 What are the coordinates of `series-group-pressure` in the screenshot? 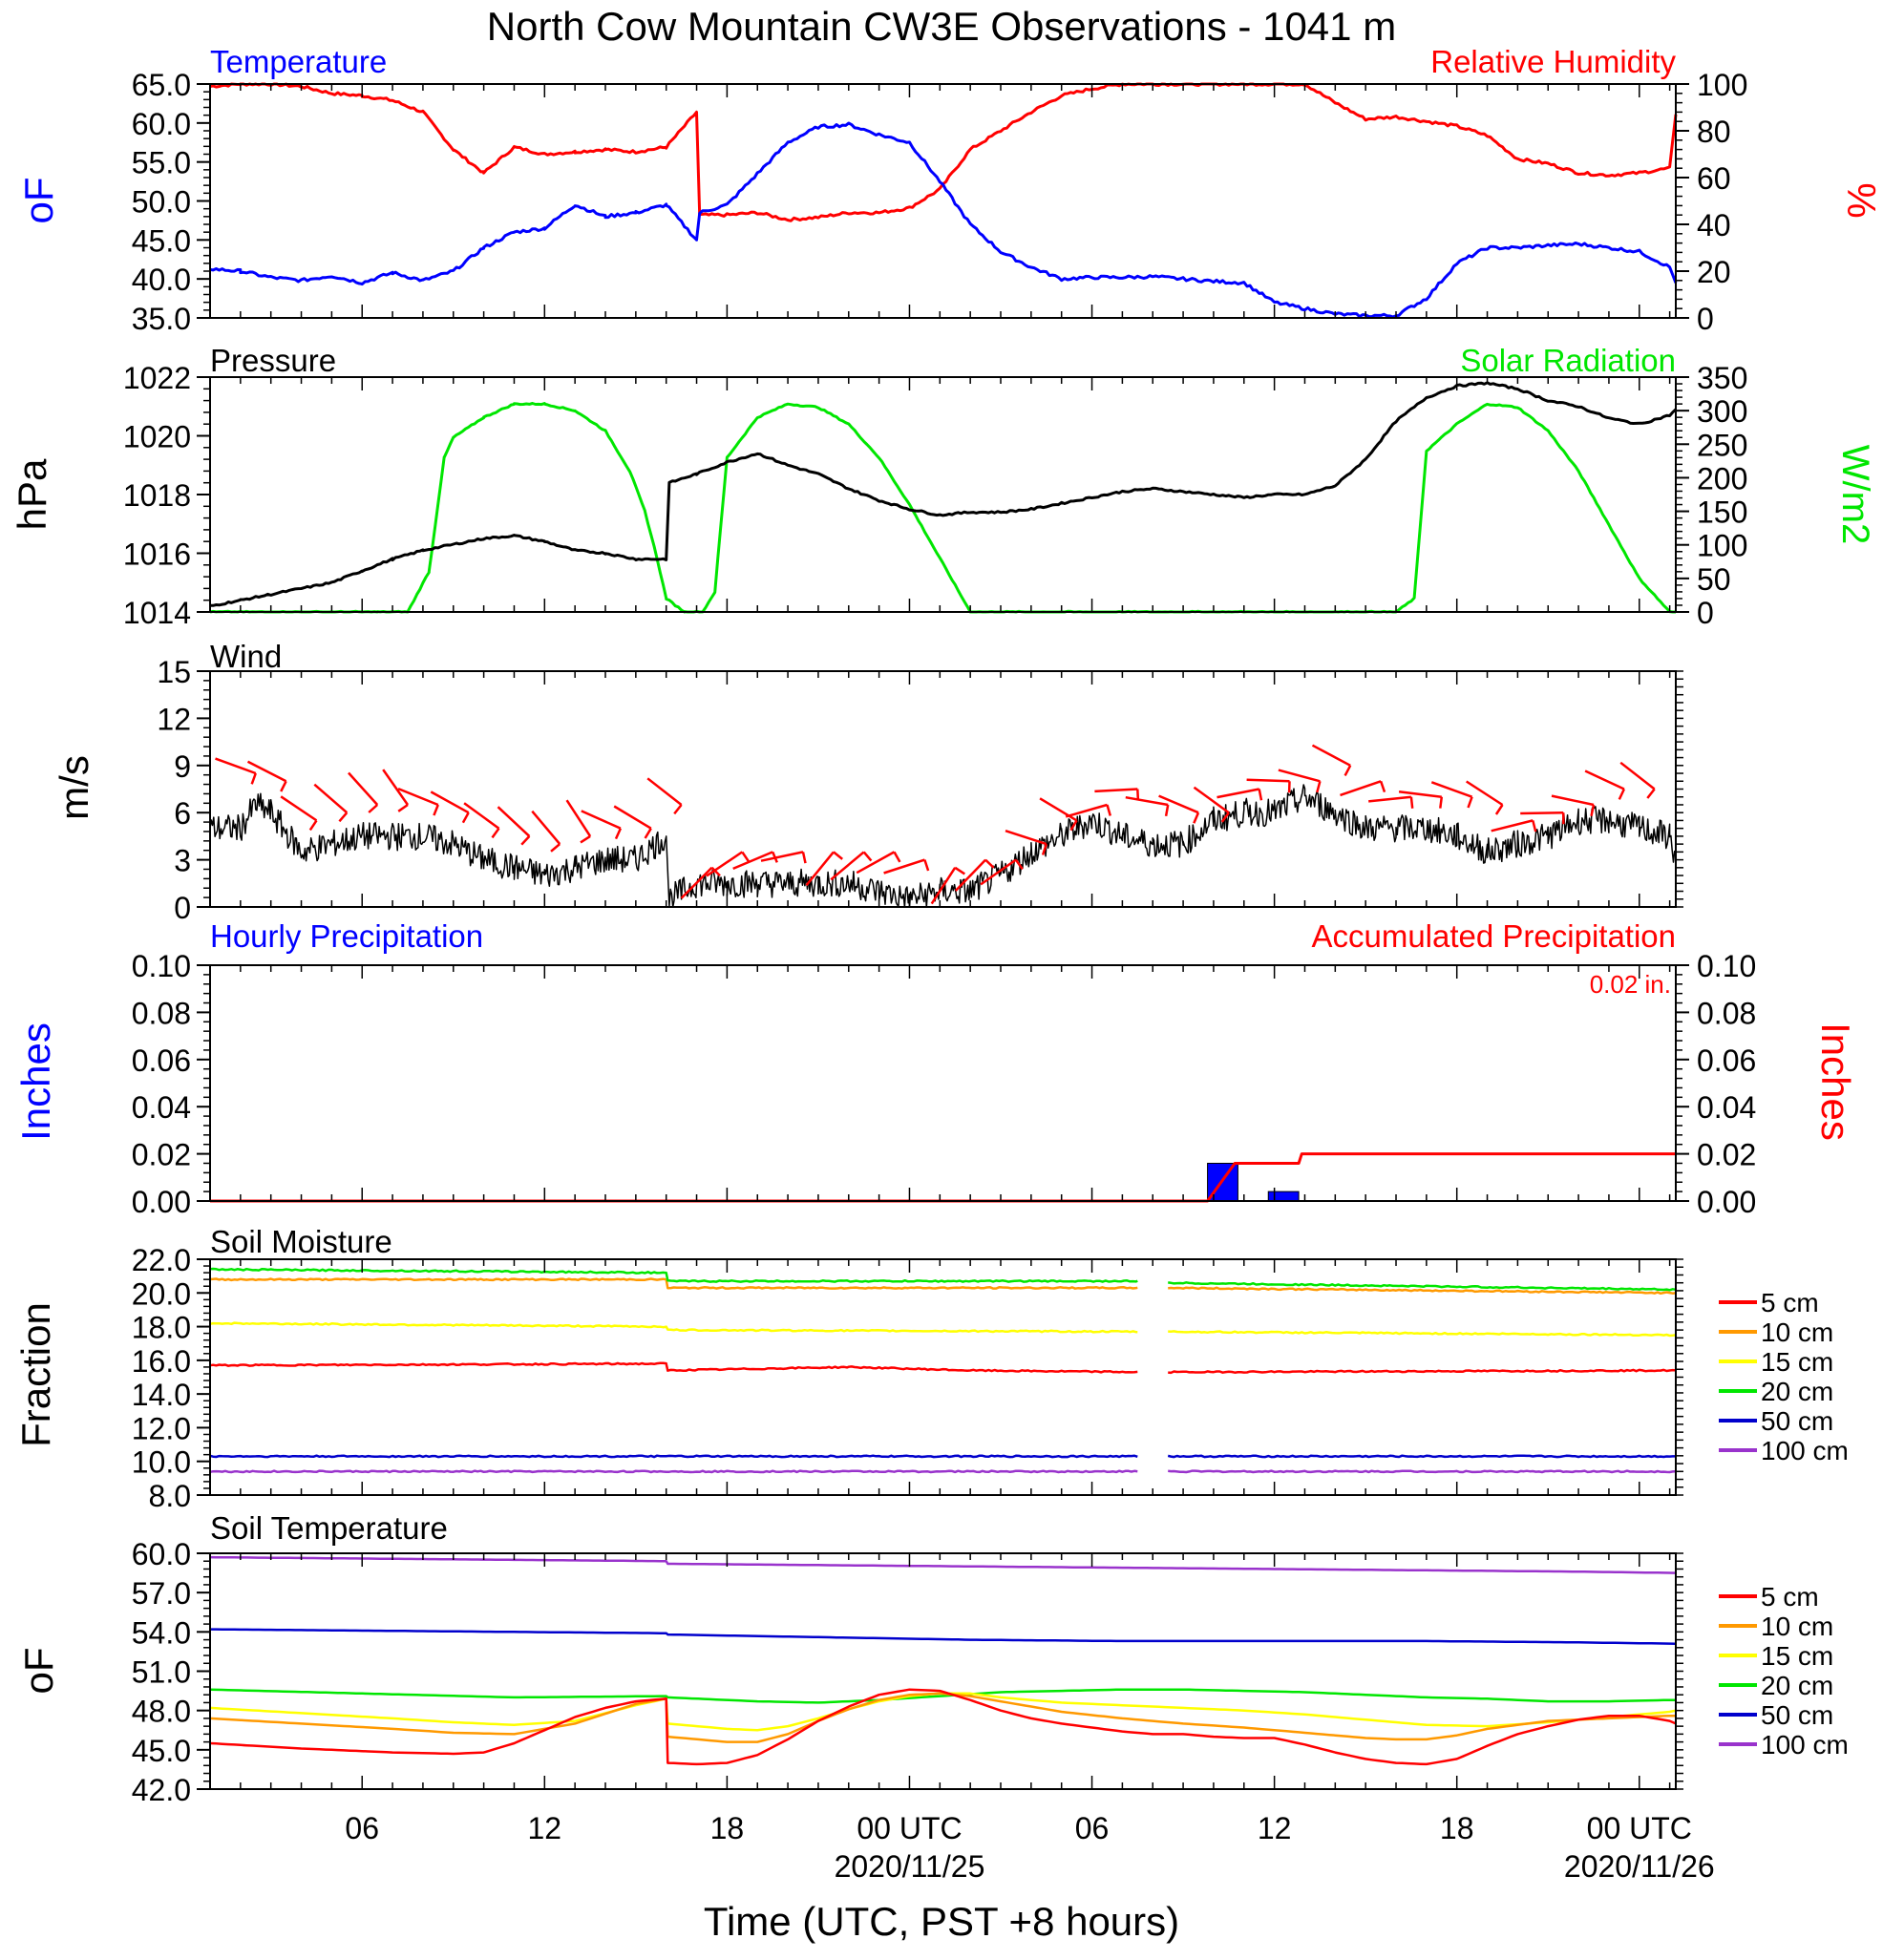 It's located at (943, 495).